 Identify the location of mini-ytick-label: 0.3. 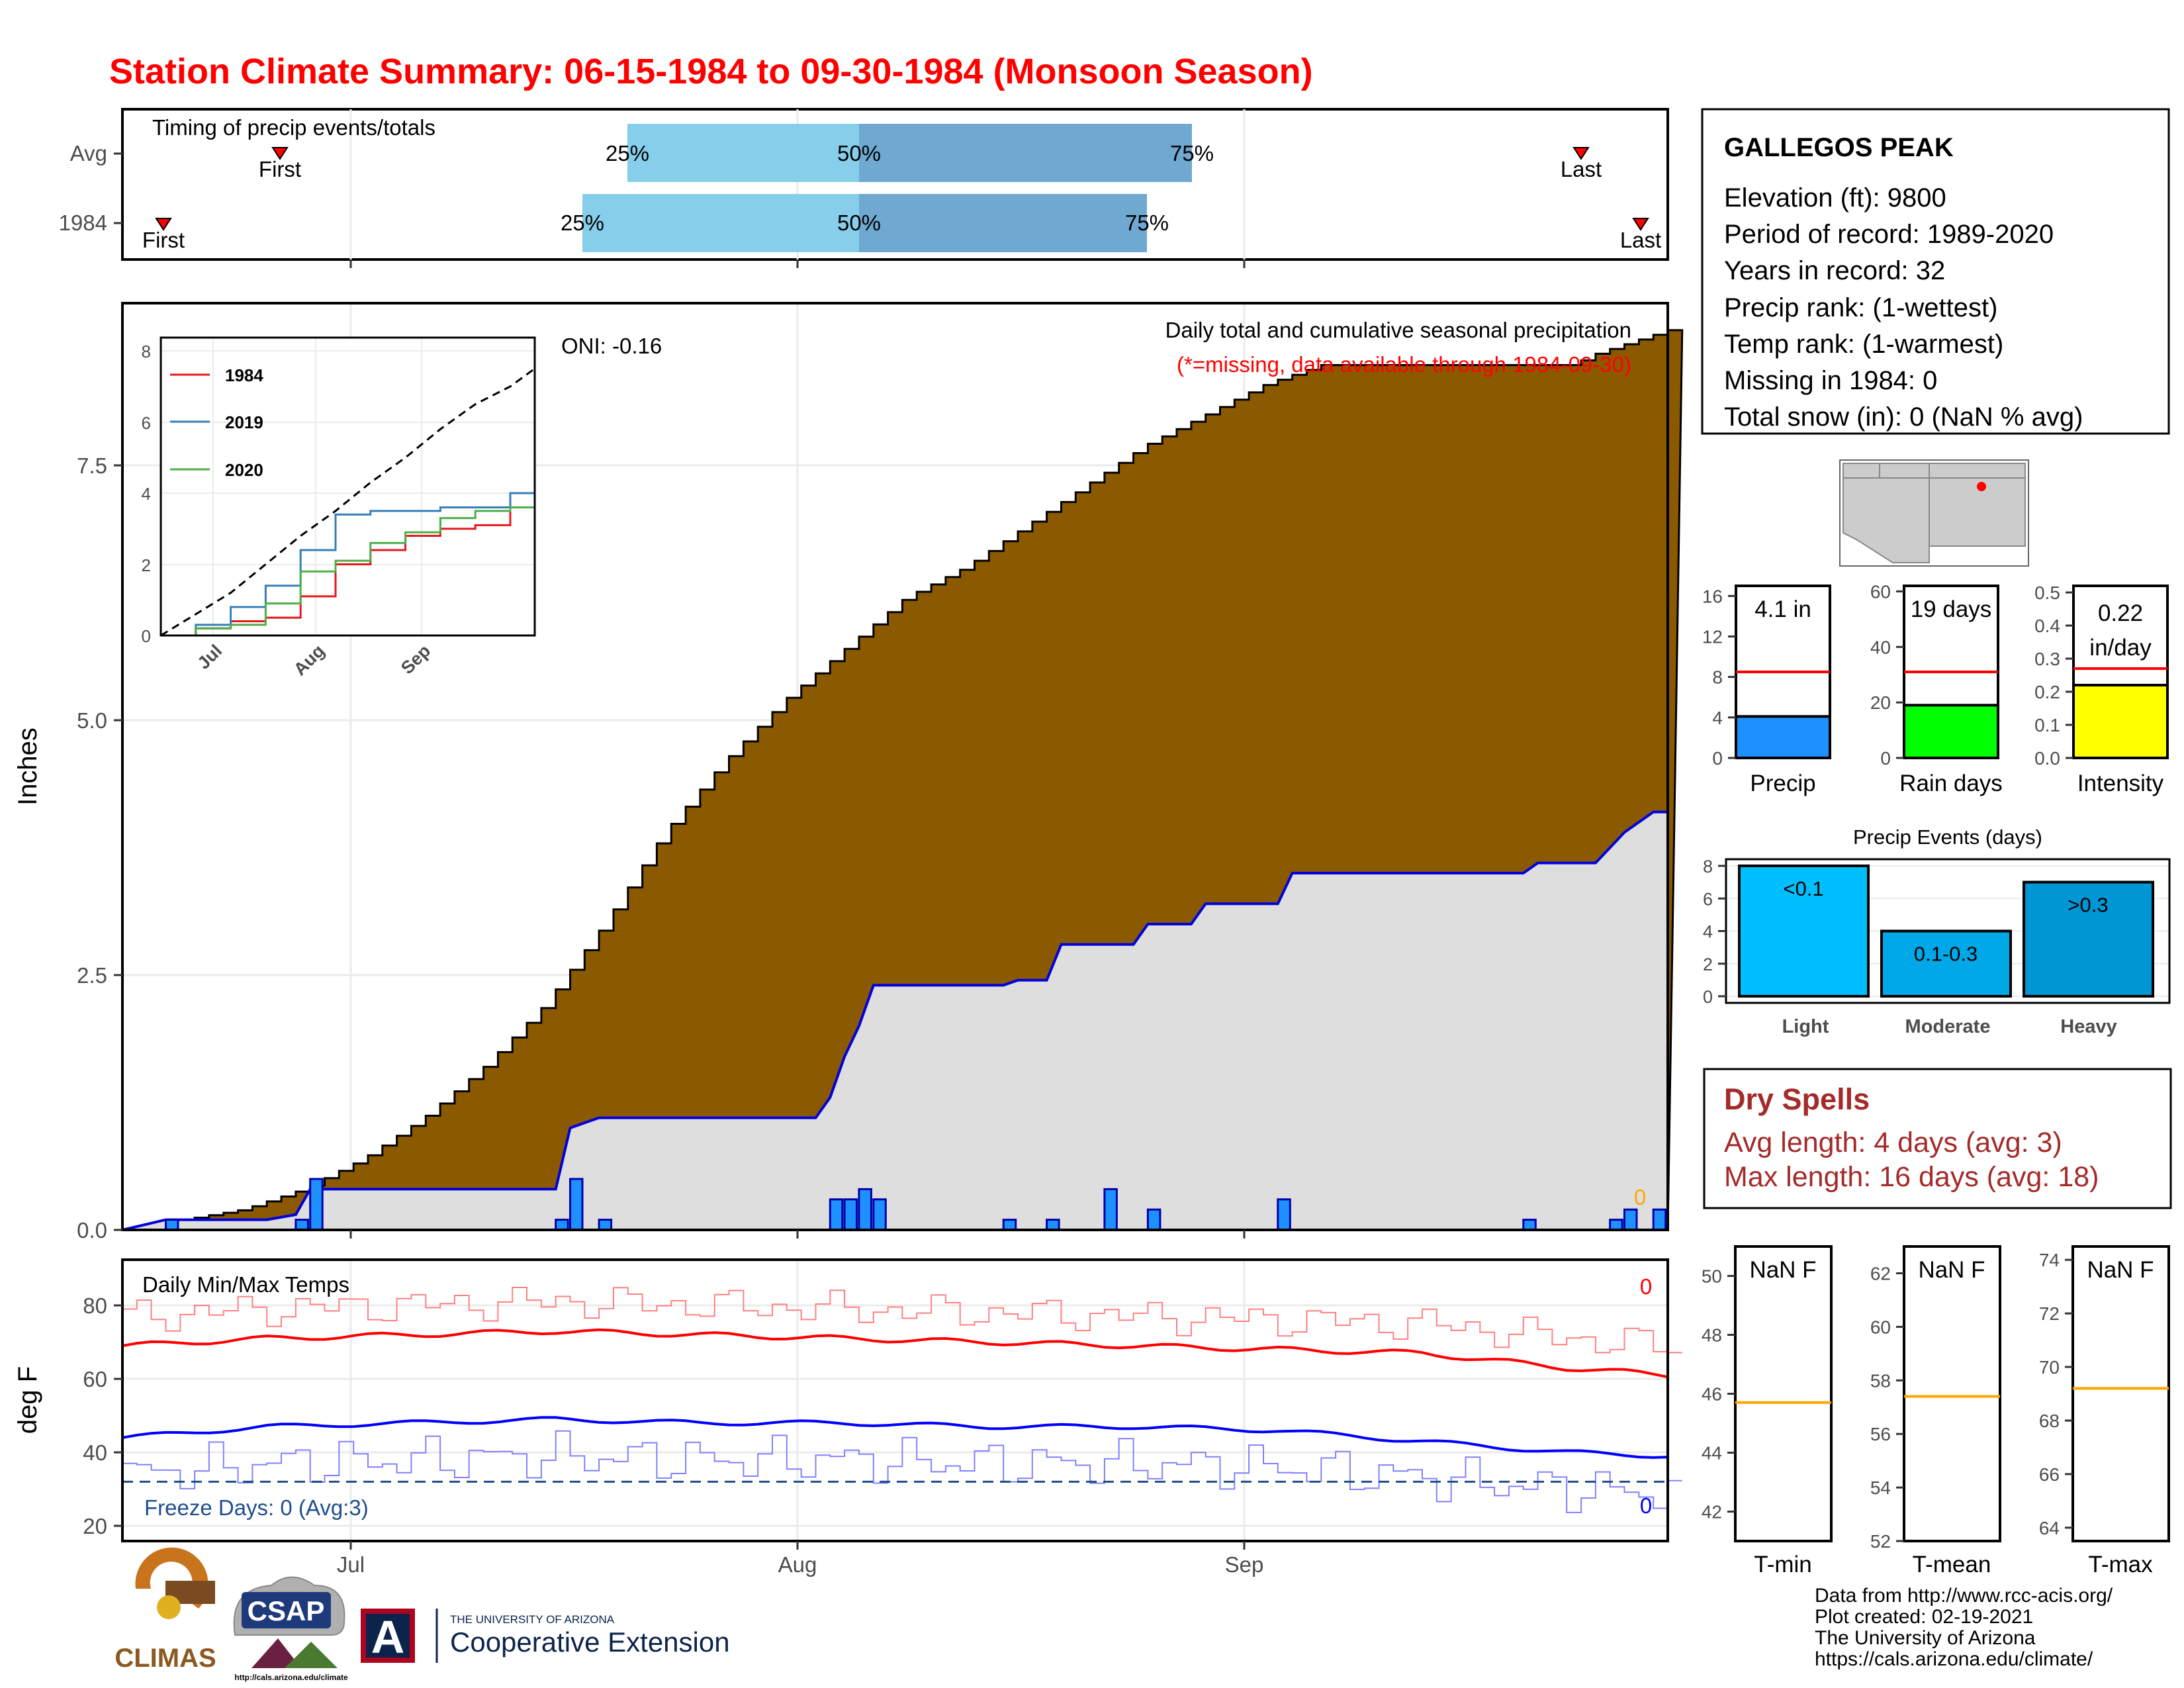
(2047, 659).